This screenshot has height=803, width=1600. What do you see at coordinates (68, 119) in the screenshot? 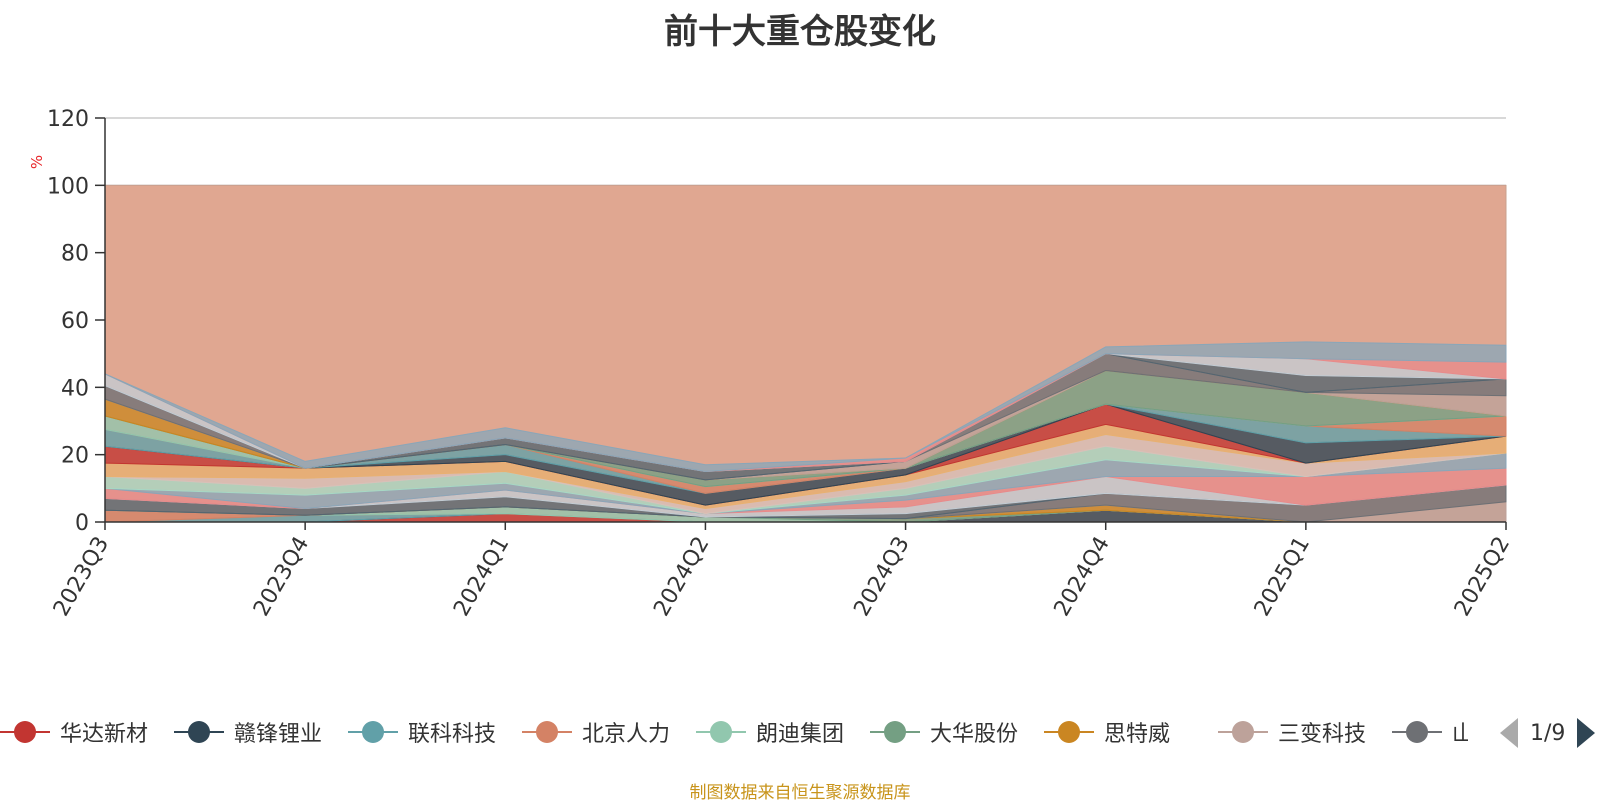
I see `y-tick-label-6: 120` at bounding box center [68, 119].